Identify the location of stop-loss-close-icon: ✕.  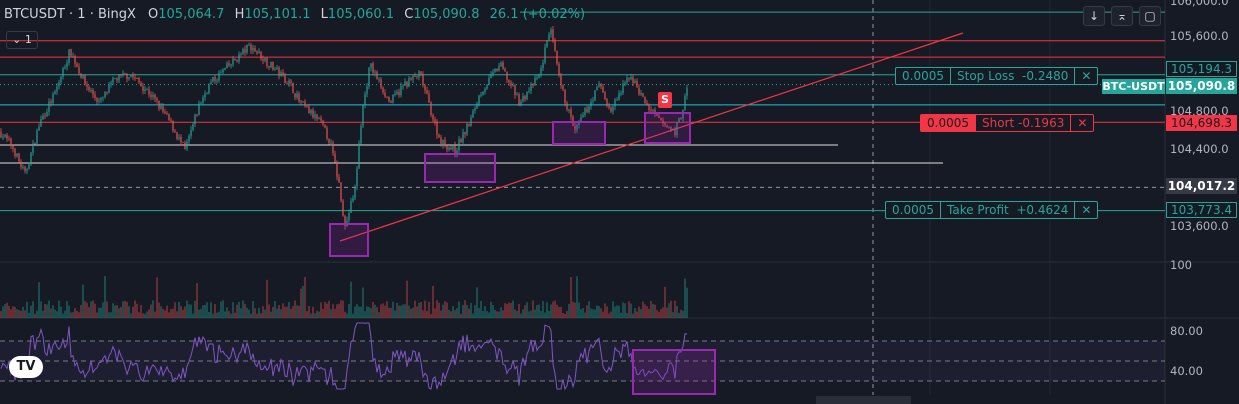
(1086, 76).